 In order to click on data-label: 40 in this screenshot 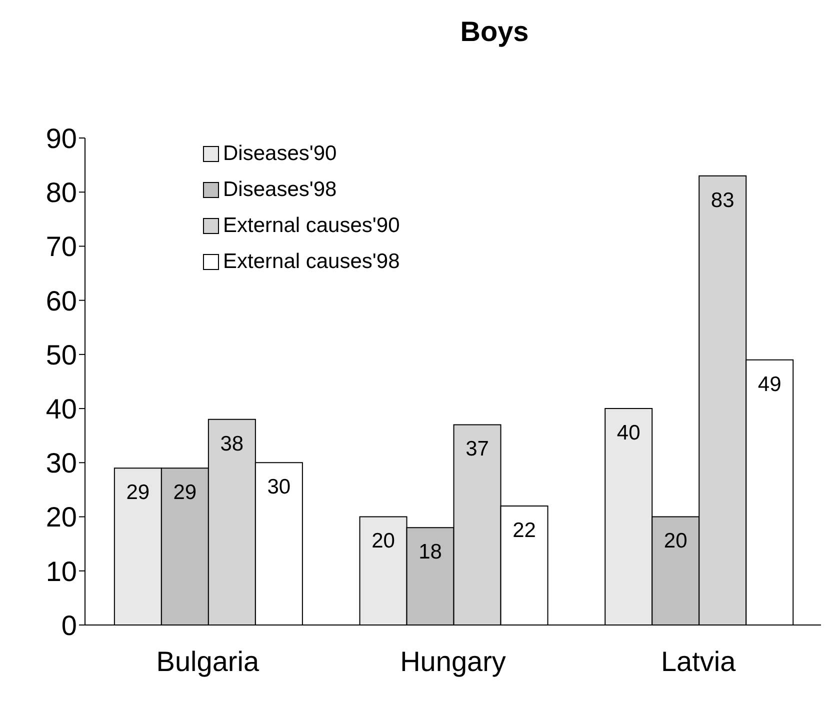, I will do `click(628, 432)`.